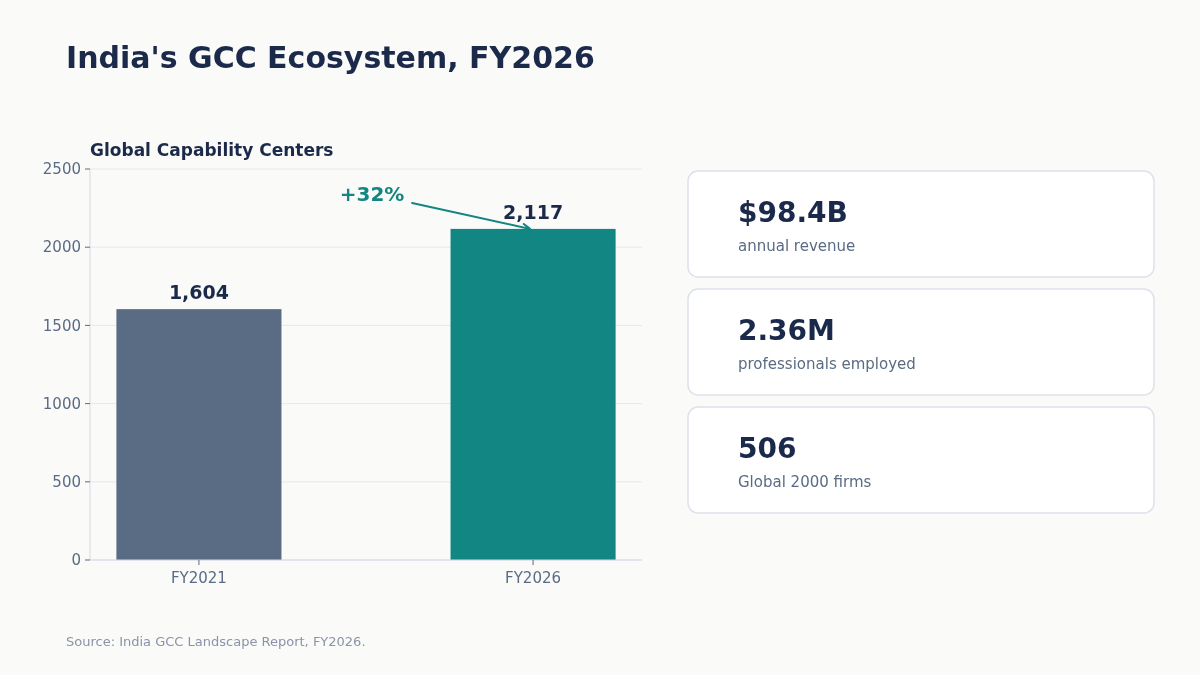 The image size is (1200, 675). What do you see at coordinates (767, 448) in the screenshot?
I see `text: 506` at bounding box center [767, 448].